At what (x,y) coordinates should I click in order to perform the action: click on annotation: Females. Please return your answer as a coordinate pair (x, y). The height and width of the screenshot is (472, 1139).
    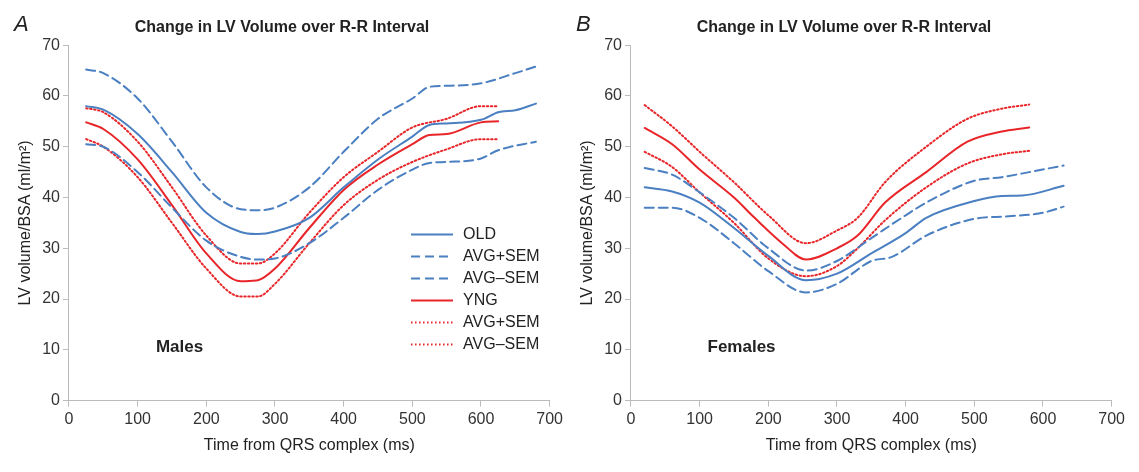
    Looking at the image, I should click on (741, 346).